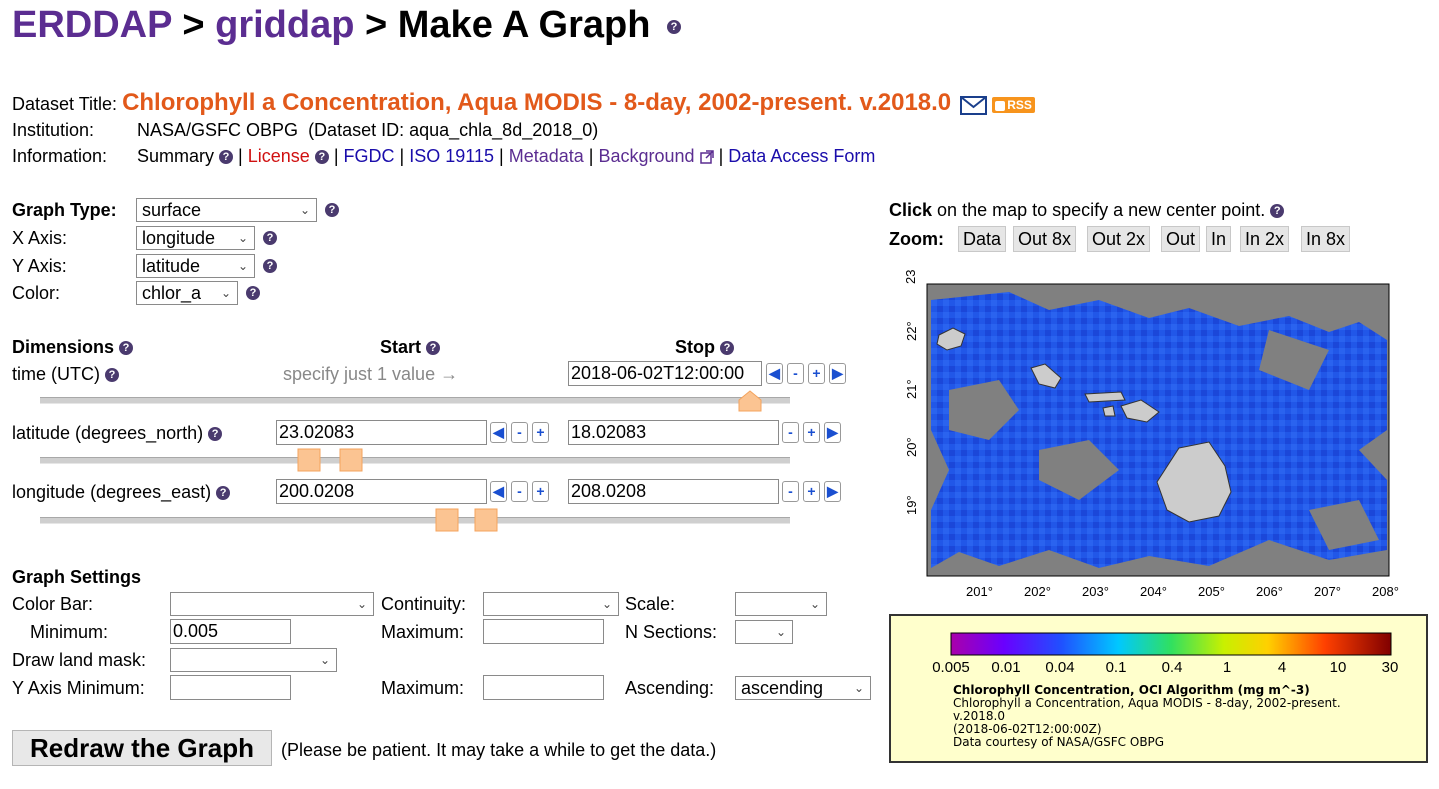 Image resolution: width=1439 pixels, height=789 pixels. I want to click on time-next-button: ▶, so click(837, 373).